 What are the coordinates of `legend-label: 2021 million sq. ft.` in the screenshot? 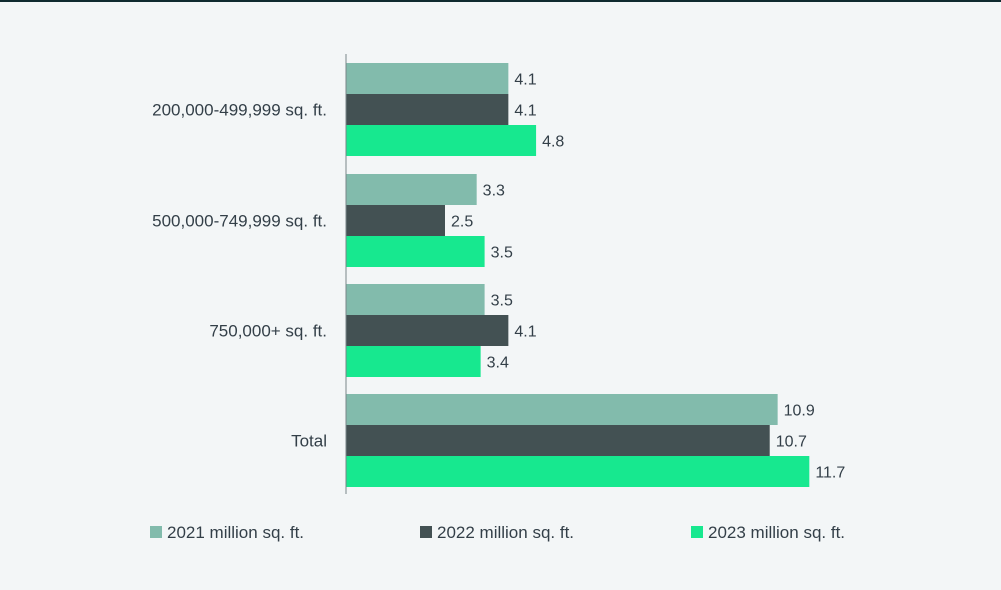 It's located at (235, 532).